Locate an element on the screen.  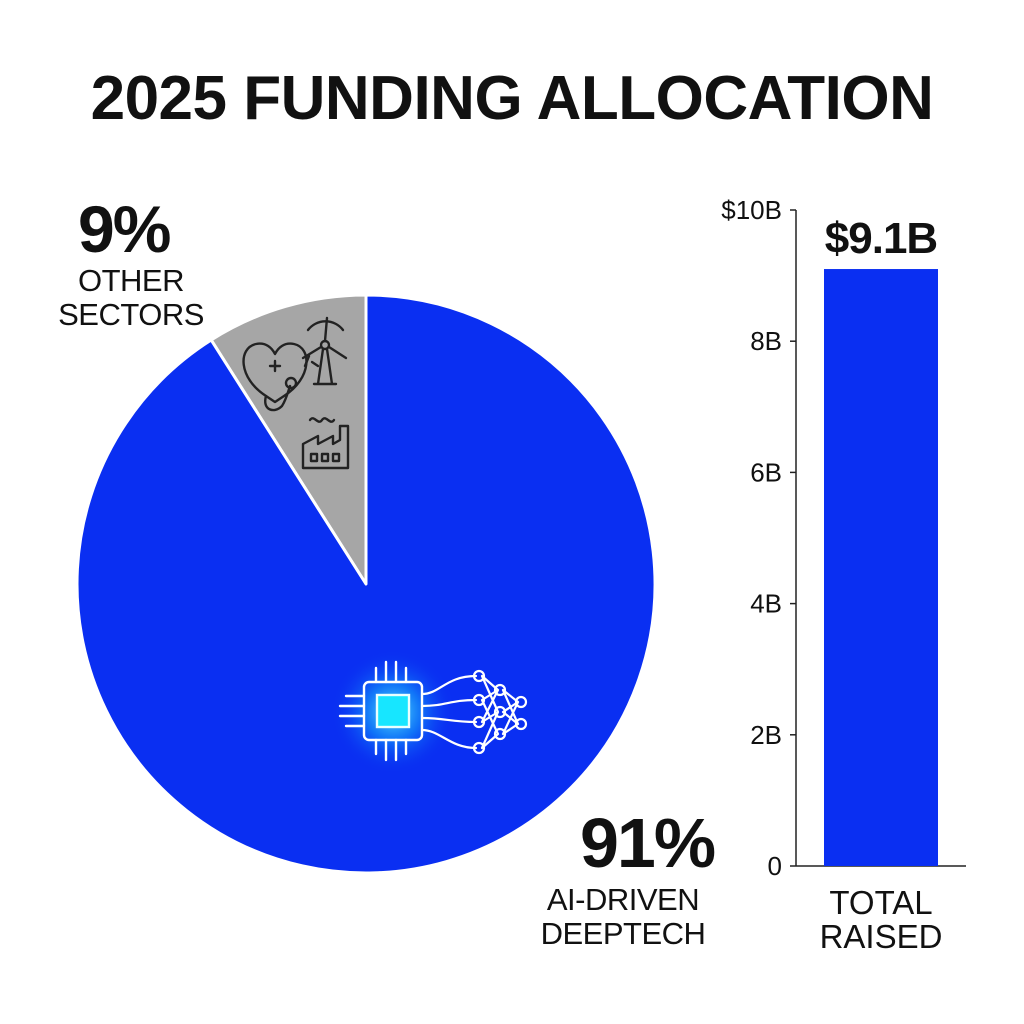
bar-total-raised is located at coordinates (881, 567).